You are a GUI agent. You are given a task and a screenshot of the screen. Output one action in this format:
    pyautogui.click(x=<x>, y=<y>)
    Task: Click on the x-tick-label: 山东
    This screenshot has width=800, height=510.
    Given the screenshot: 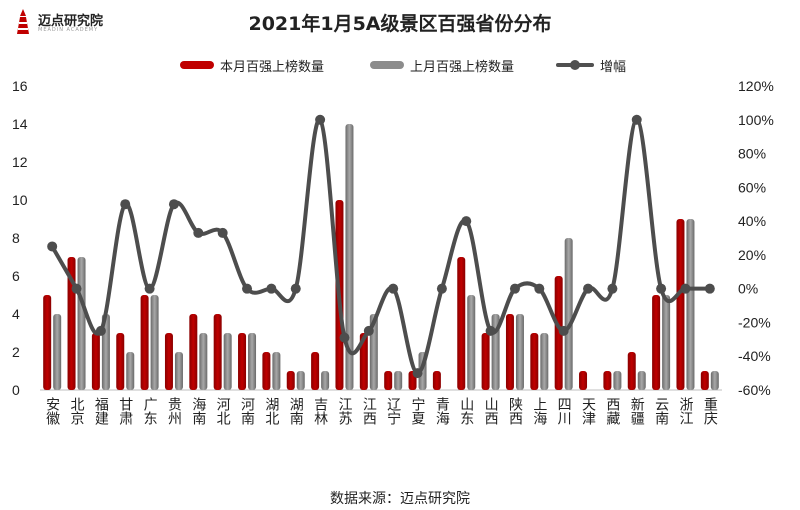 What is the action you would take?
    pyautogui.click(x=466, y=411)
    